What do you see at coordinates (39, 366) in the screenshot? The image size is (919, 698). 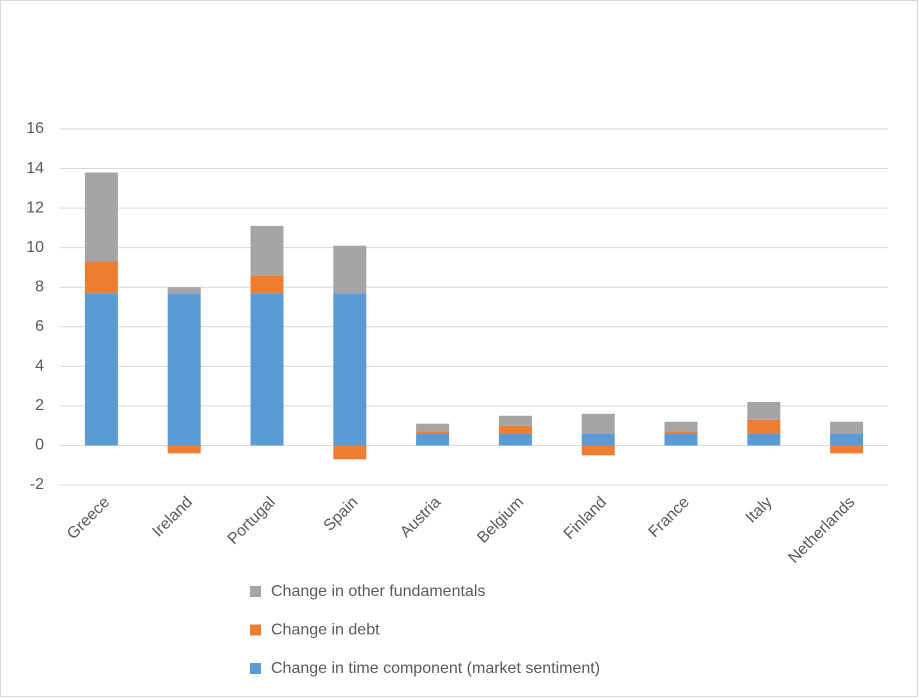 I see `y-tick-label: 4` at bounding box center [39, 366].